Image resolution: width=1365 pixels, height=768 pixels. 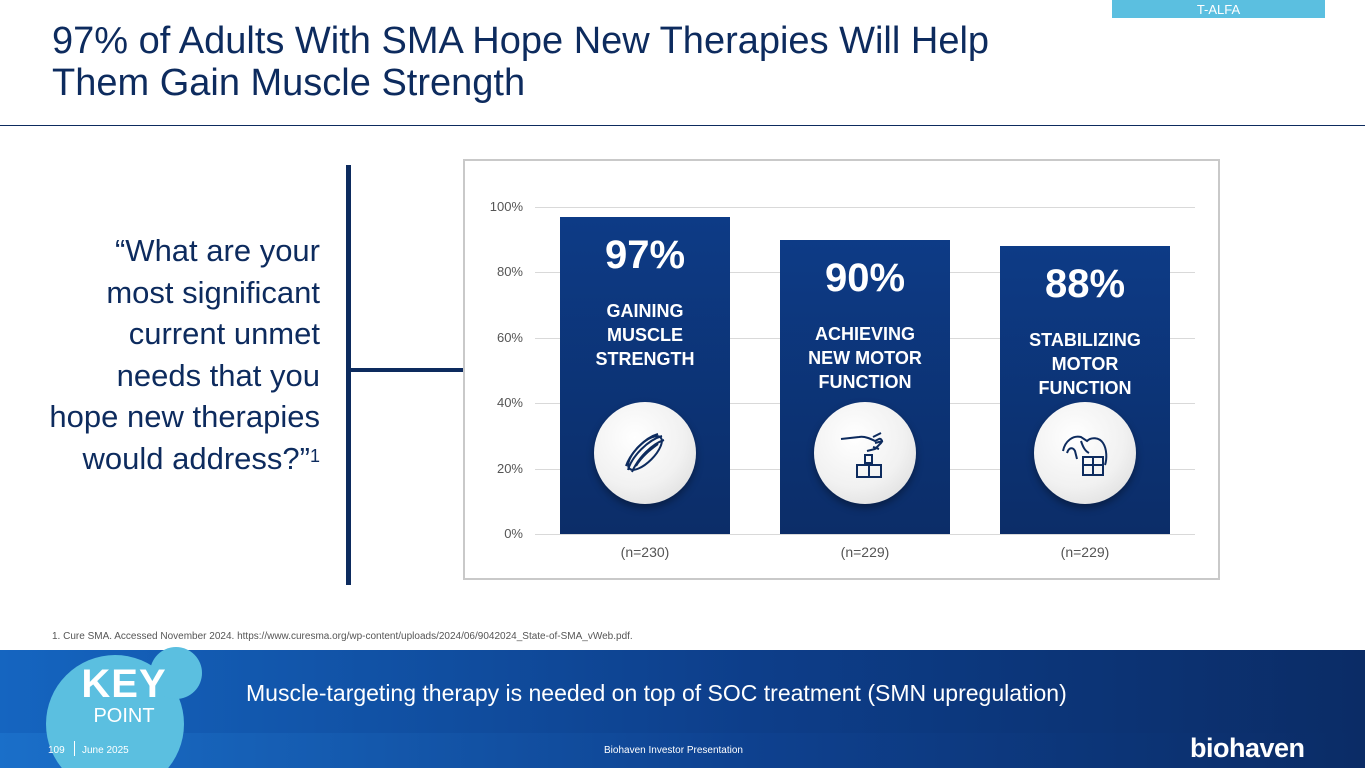 I want to click on footer-band, so click(x=682, y=750).